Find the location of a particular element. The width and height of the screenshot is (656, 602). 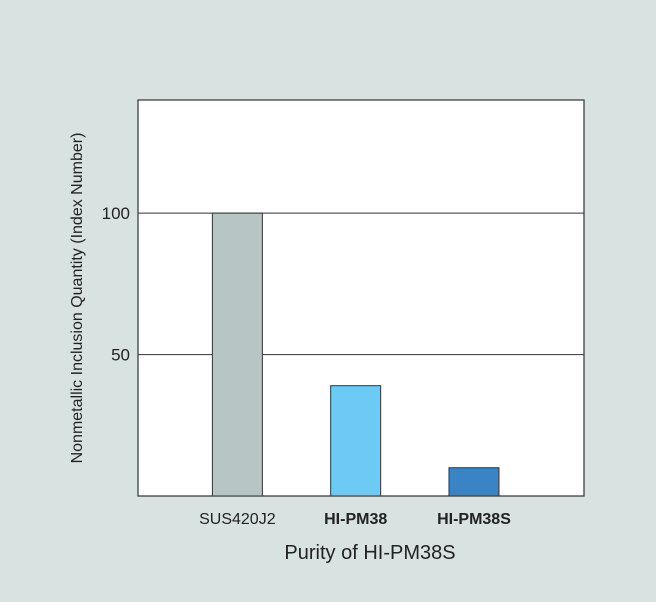

y-tick-labels: 50 100 is located at coordinates (116, 284).